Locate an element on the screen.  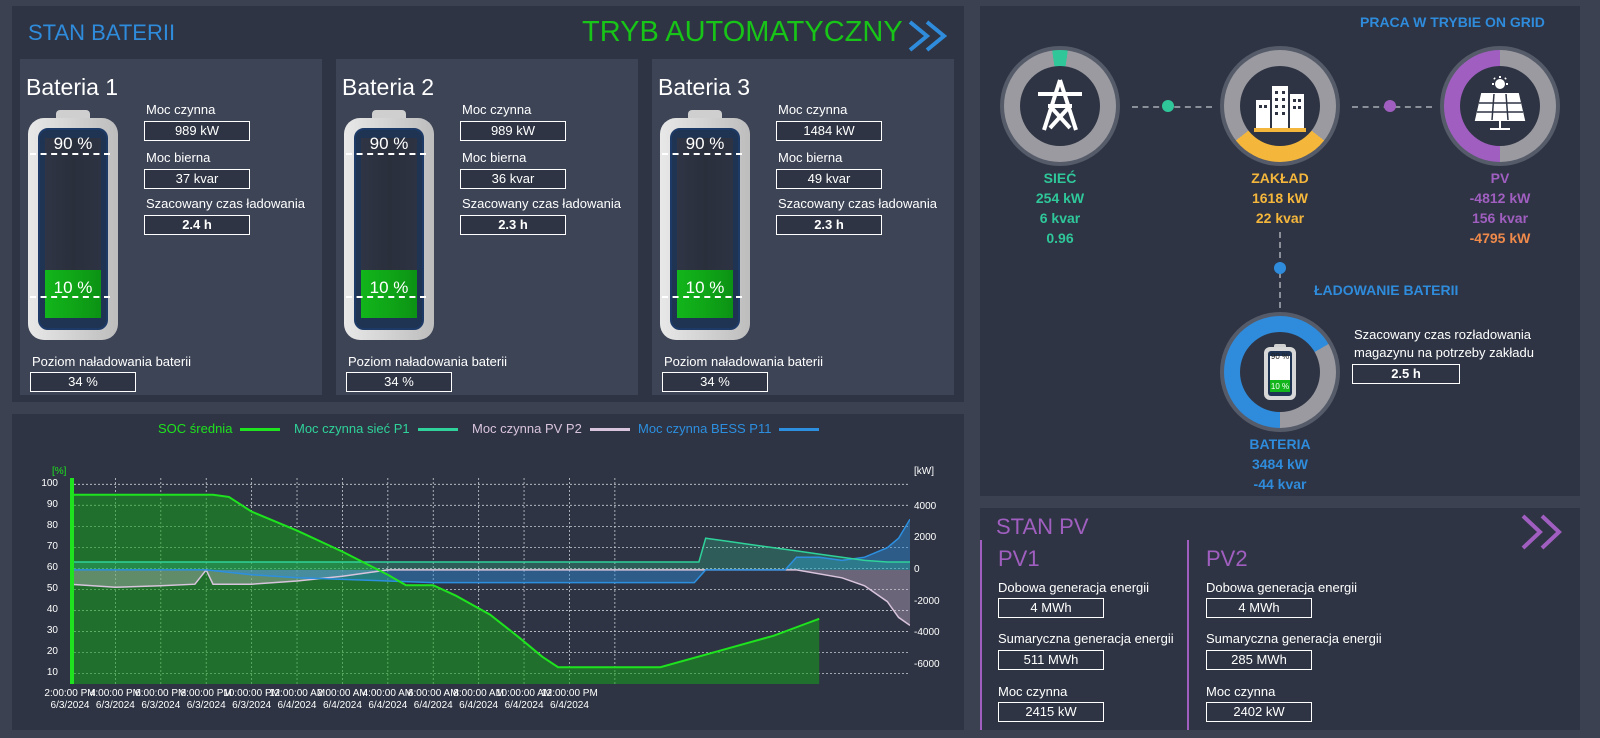
discharge-time-value: 2.5 h is located at coordinates (1406, 374).